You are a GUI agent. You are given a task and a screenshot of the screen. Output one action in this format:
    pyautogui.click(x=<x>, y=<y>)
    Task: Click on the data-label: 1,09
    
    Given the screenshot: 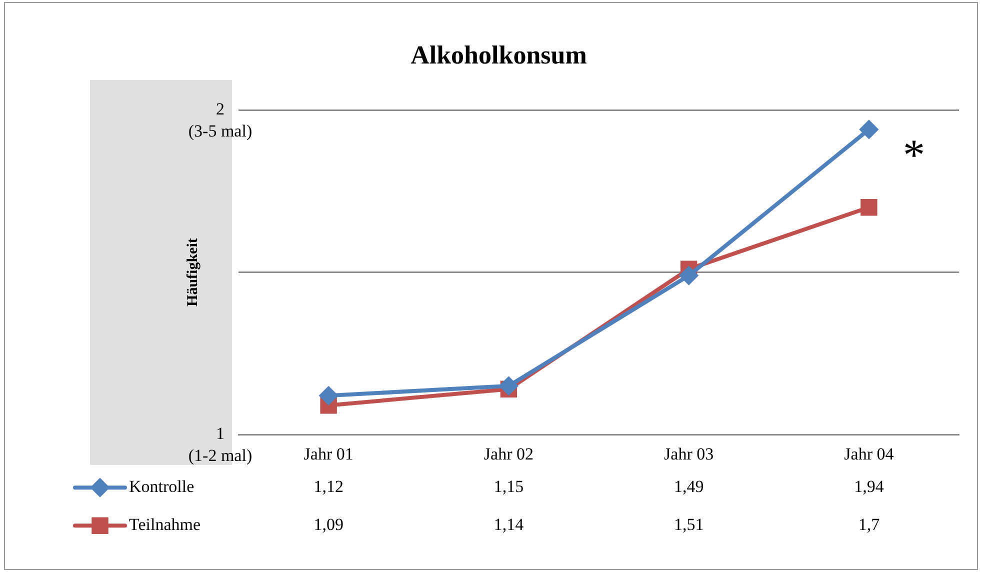 What is the action you would take?
    pyautogui.click(x=329, y=524)
    